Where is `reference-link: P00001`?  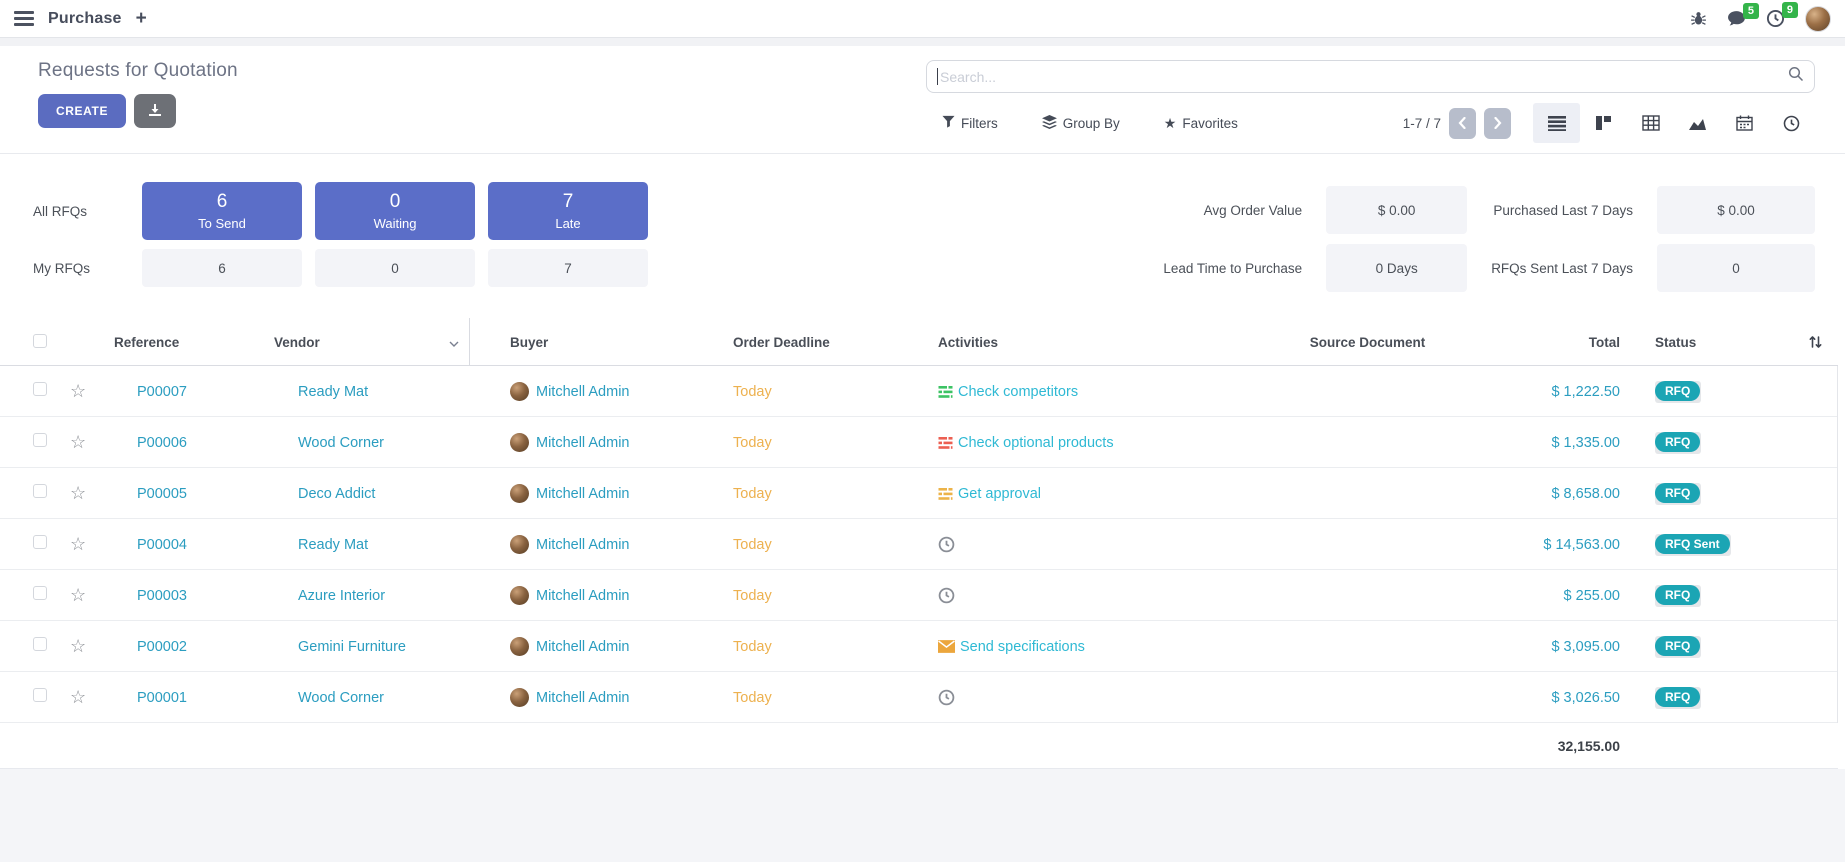
reference-link: P00001 is located at coordinates (162, 697).